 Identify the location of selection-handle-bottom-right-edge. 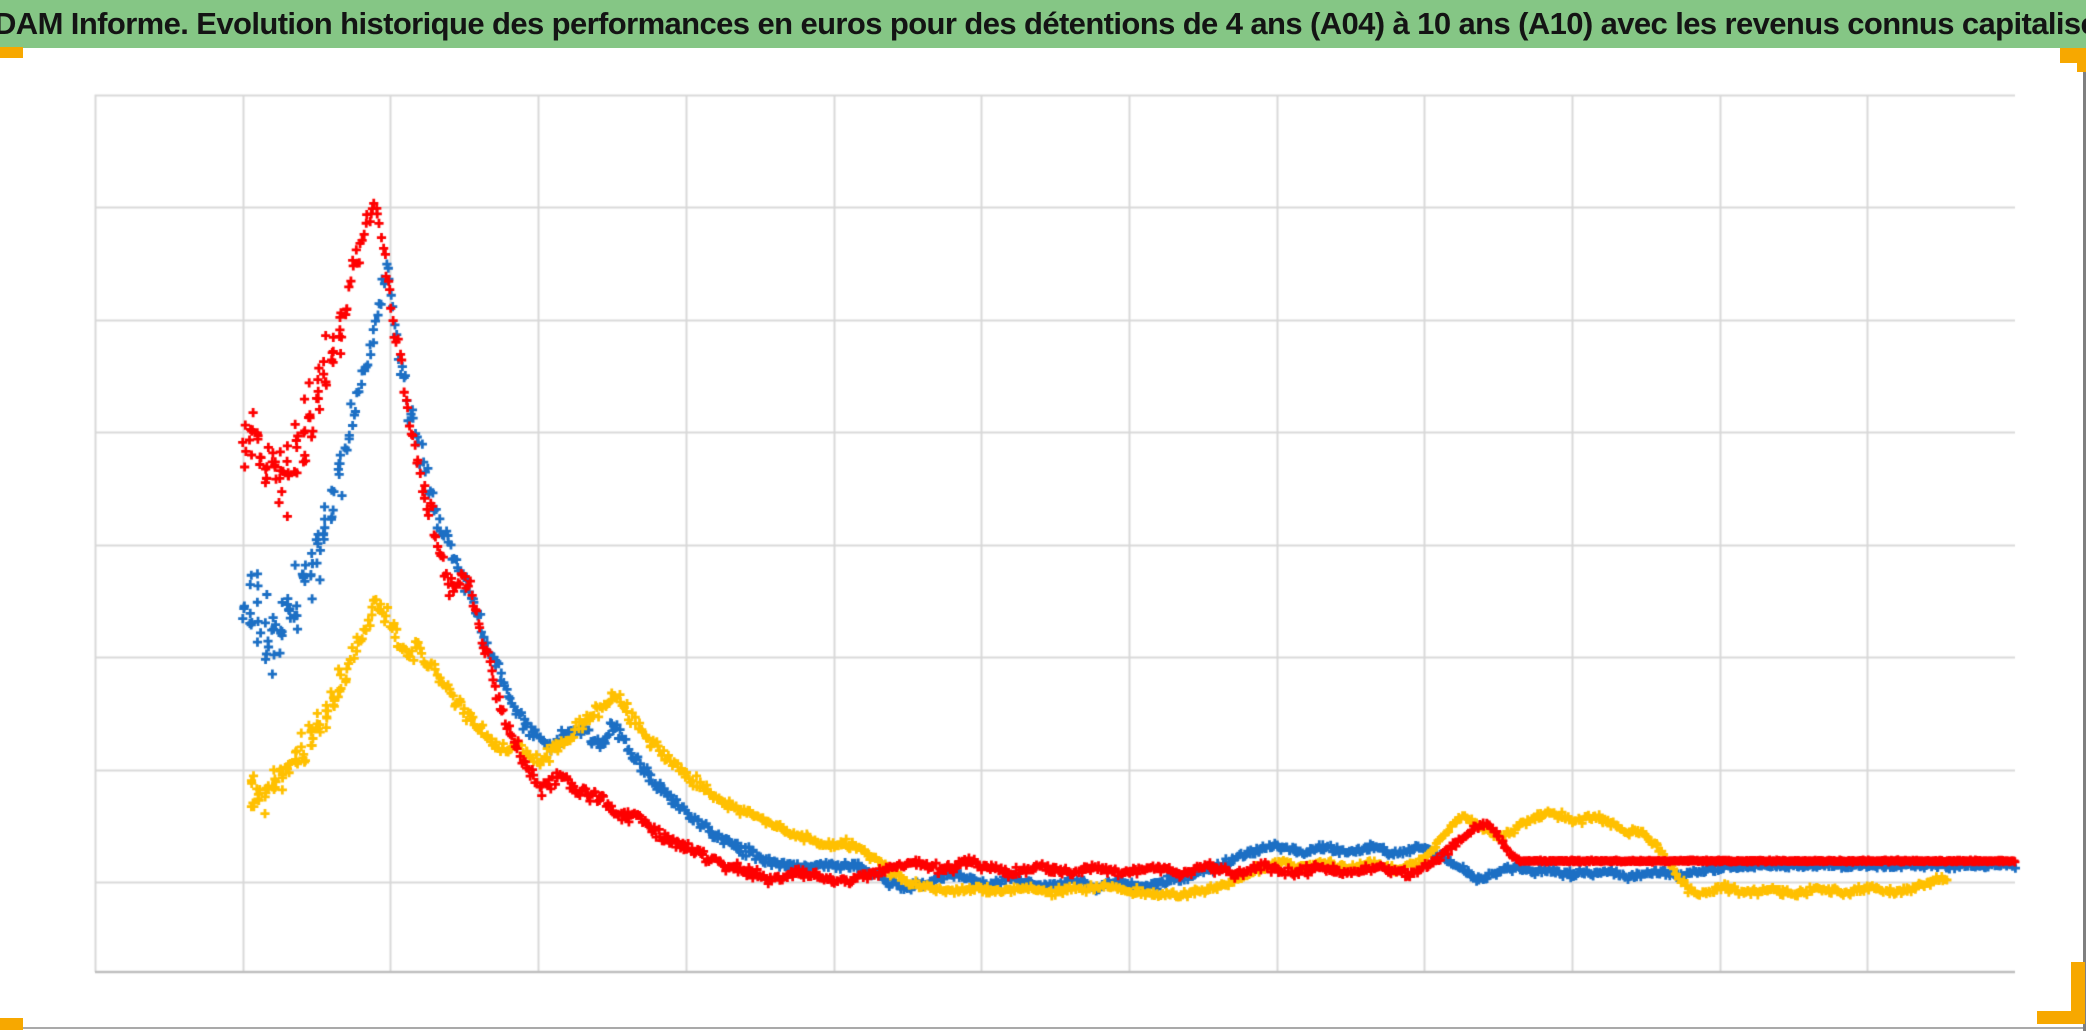
(2078, 993).